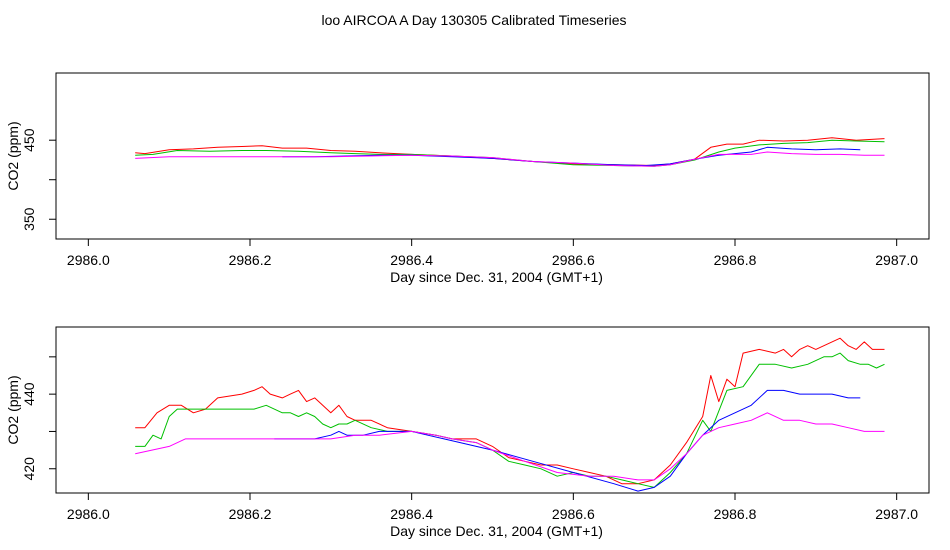 This screenshot has height=550, width=950. I want to click on y-tick-label: 440, so click(29, 394).